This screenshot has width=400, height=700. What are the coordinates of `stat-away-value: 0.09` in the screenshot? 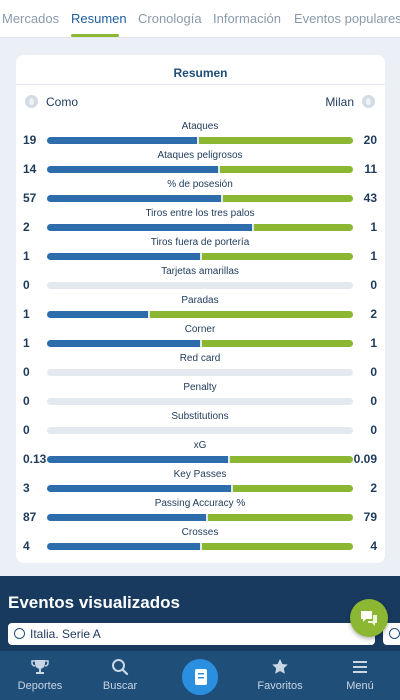 It's located at (365, 459).